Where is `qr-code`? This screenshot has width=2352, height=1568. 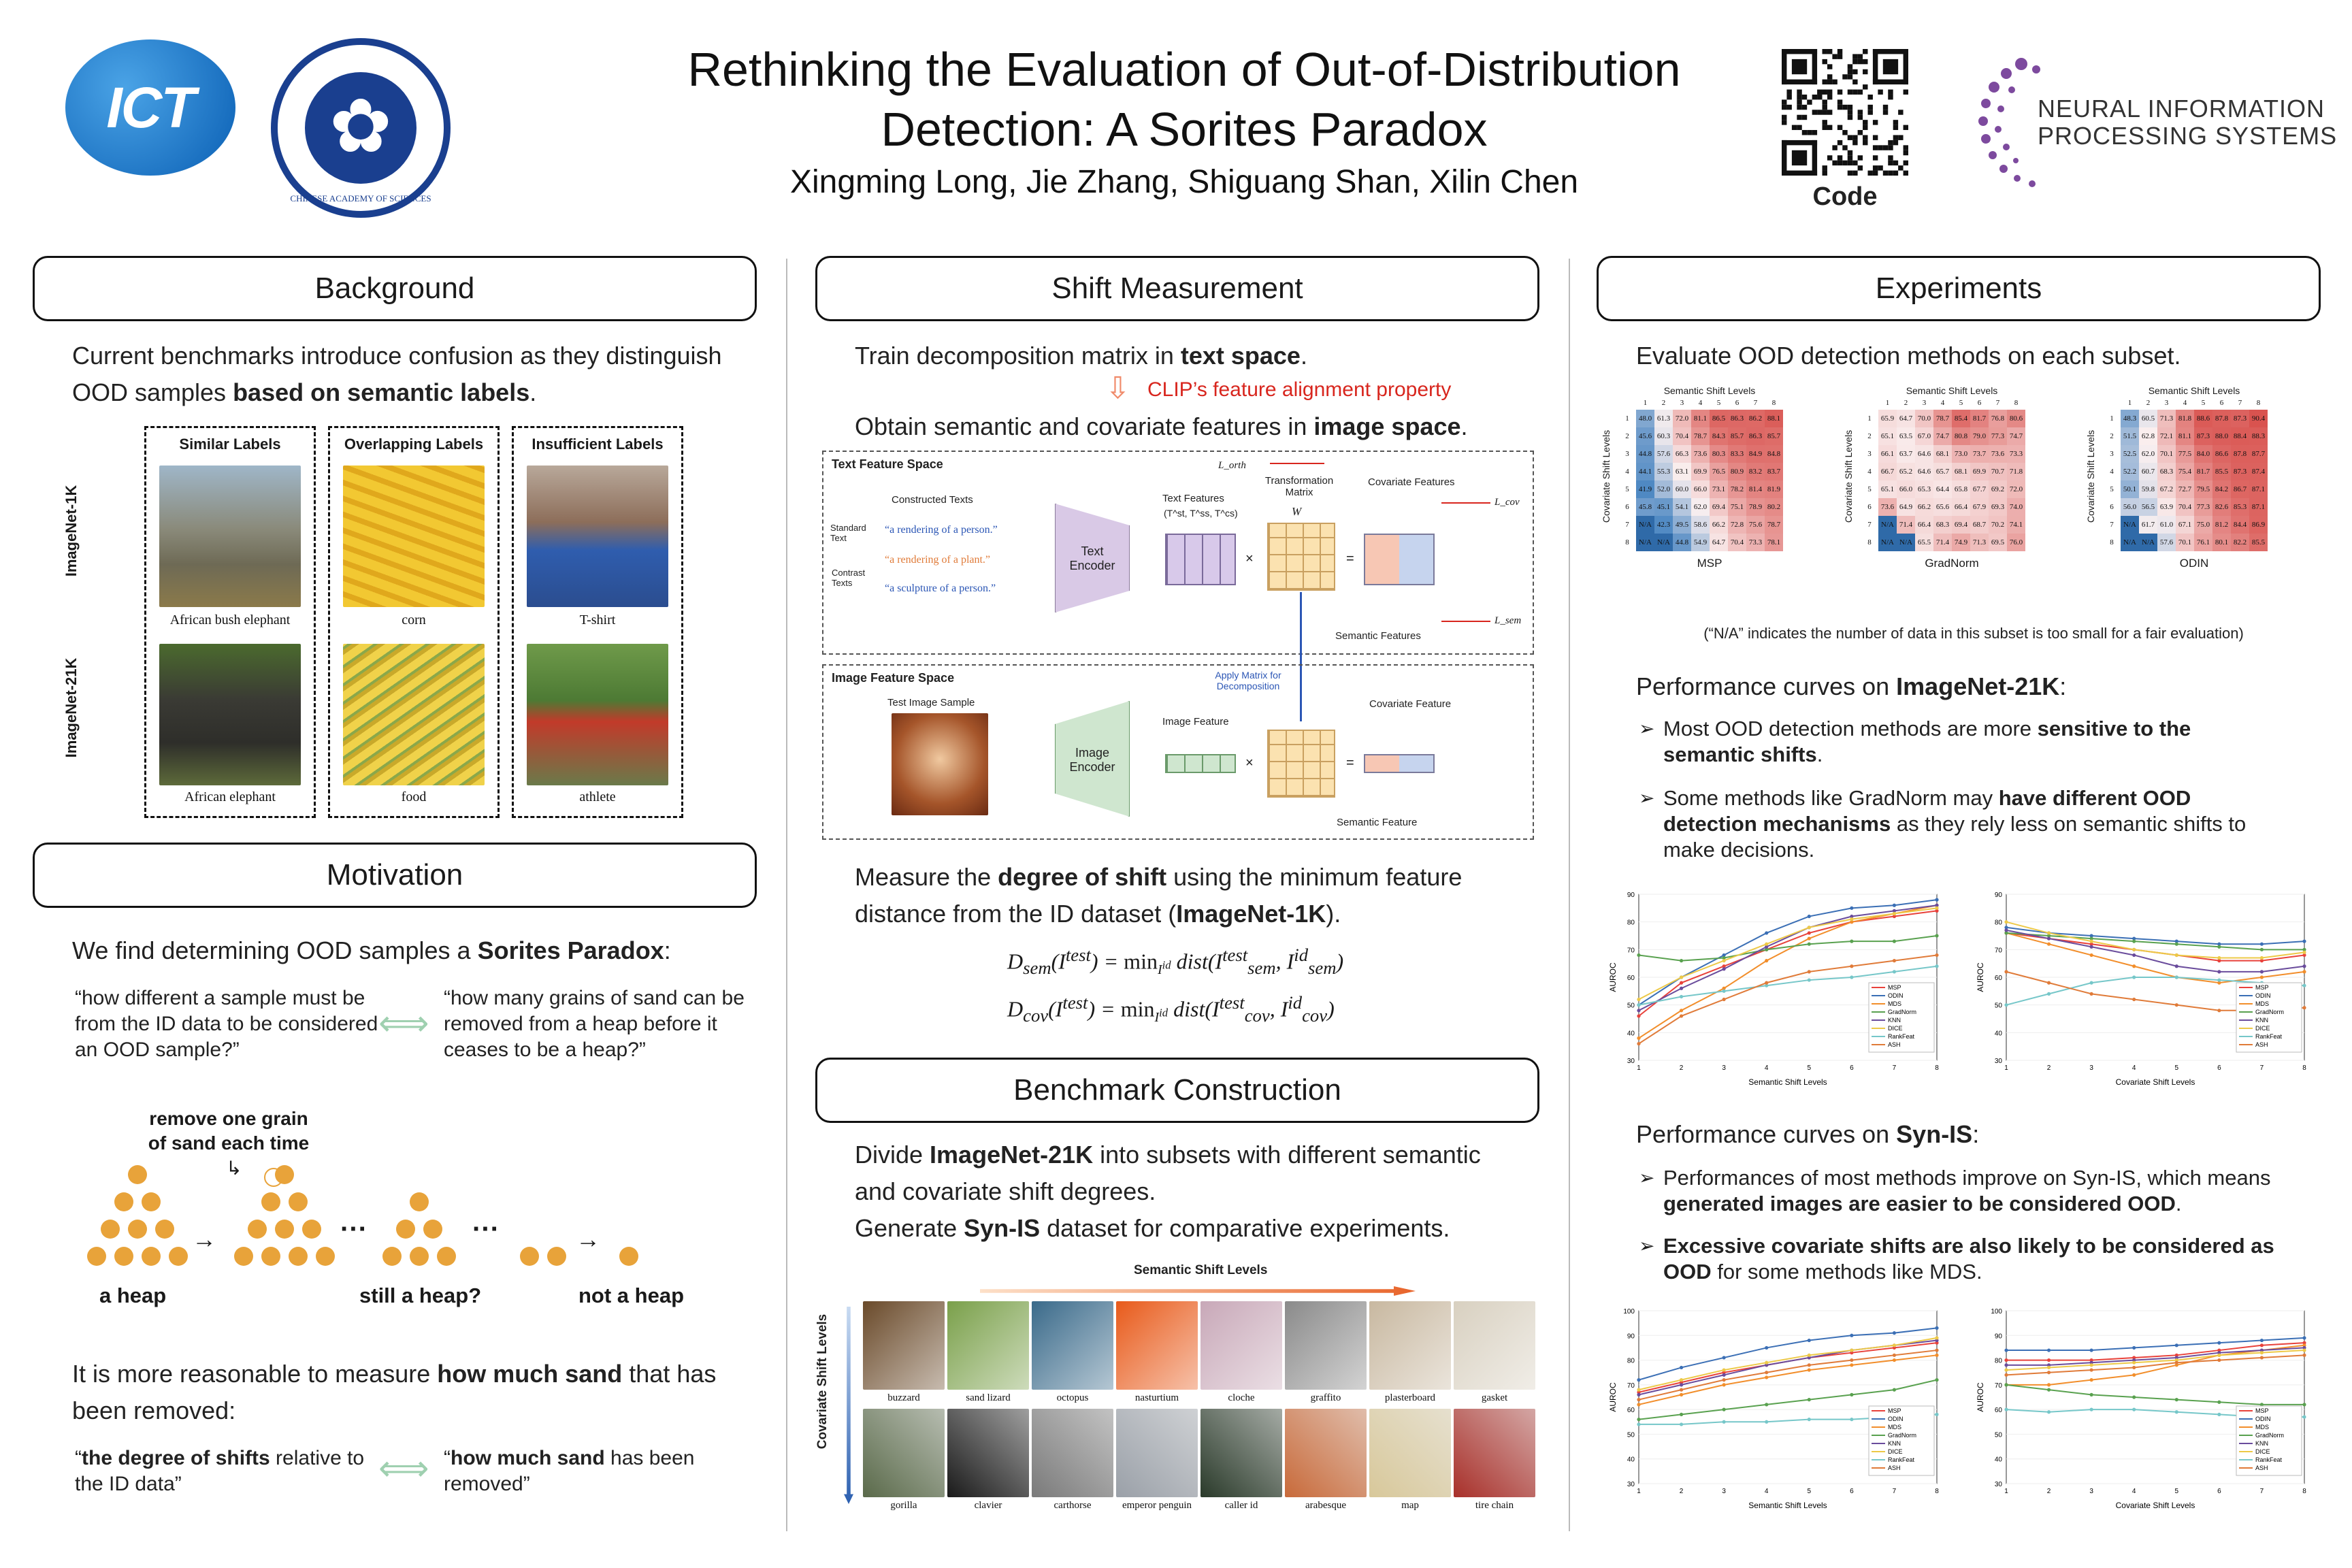 qr-code is located at coordinates (1845, 113).